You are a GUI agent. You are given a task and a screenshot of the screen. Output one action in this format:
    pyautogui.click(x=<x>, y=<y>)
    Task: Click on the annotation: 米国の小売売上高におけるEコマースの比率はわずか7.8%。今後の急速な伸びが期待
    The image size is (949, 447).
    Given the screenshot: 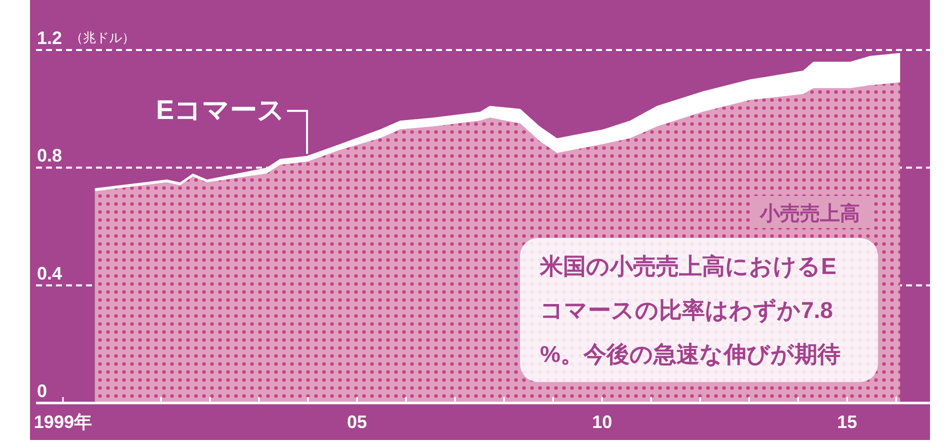 What is the action you would take?
    pyautogui.click(x=689, y=310)
    